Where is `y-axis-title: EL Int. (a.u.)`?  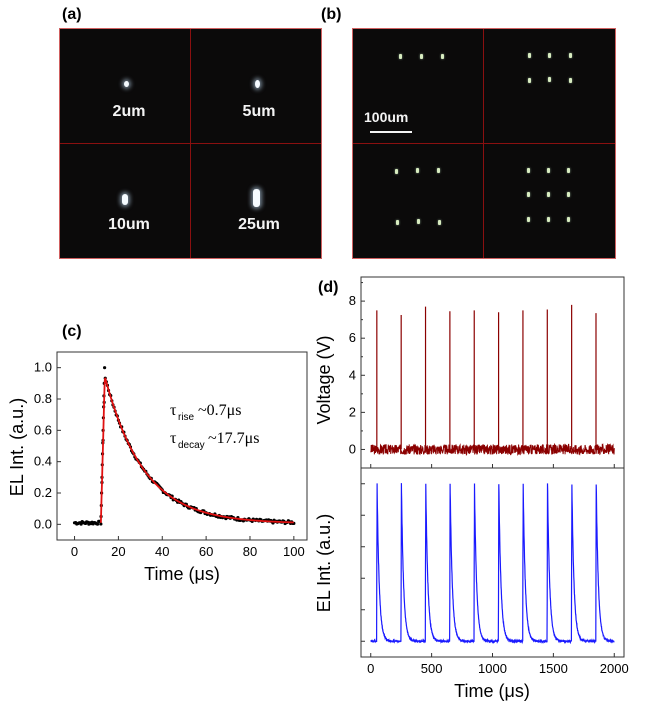 y-axis-title: EL Int. (a.u.) is located at coordinates (17, 447).